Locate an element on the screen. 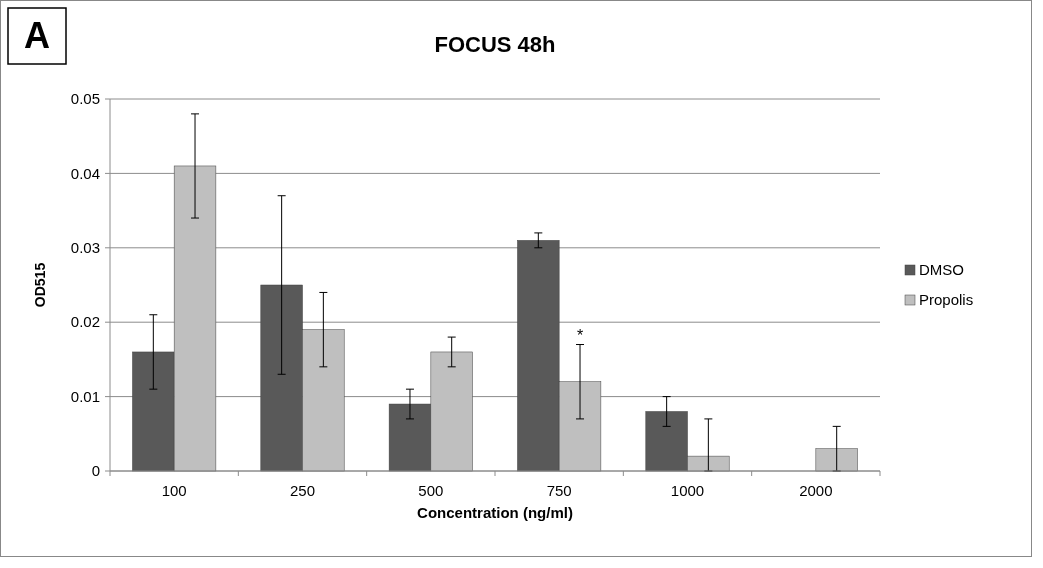 The height and width of the screenshot is (568, 1043). text: A is located at coordinates (37, 35).